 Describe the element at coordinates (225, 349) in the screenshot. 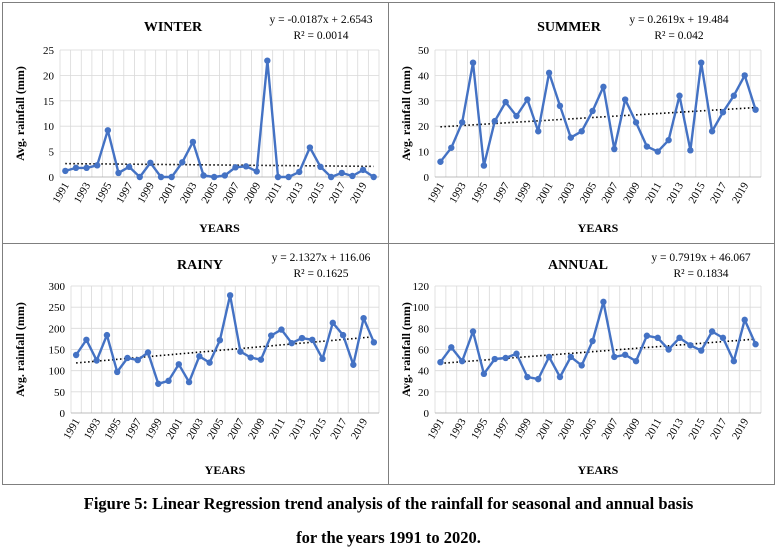

I see `trendline-rainy` at that location.